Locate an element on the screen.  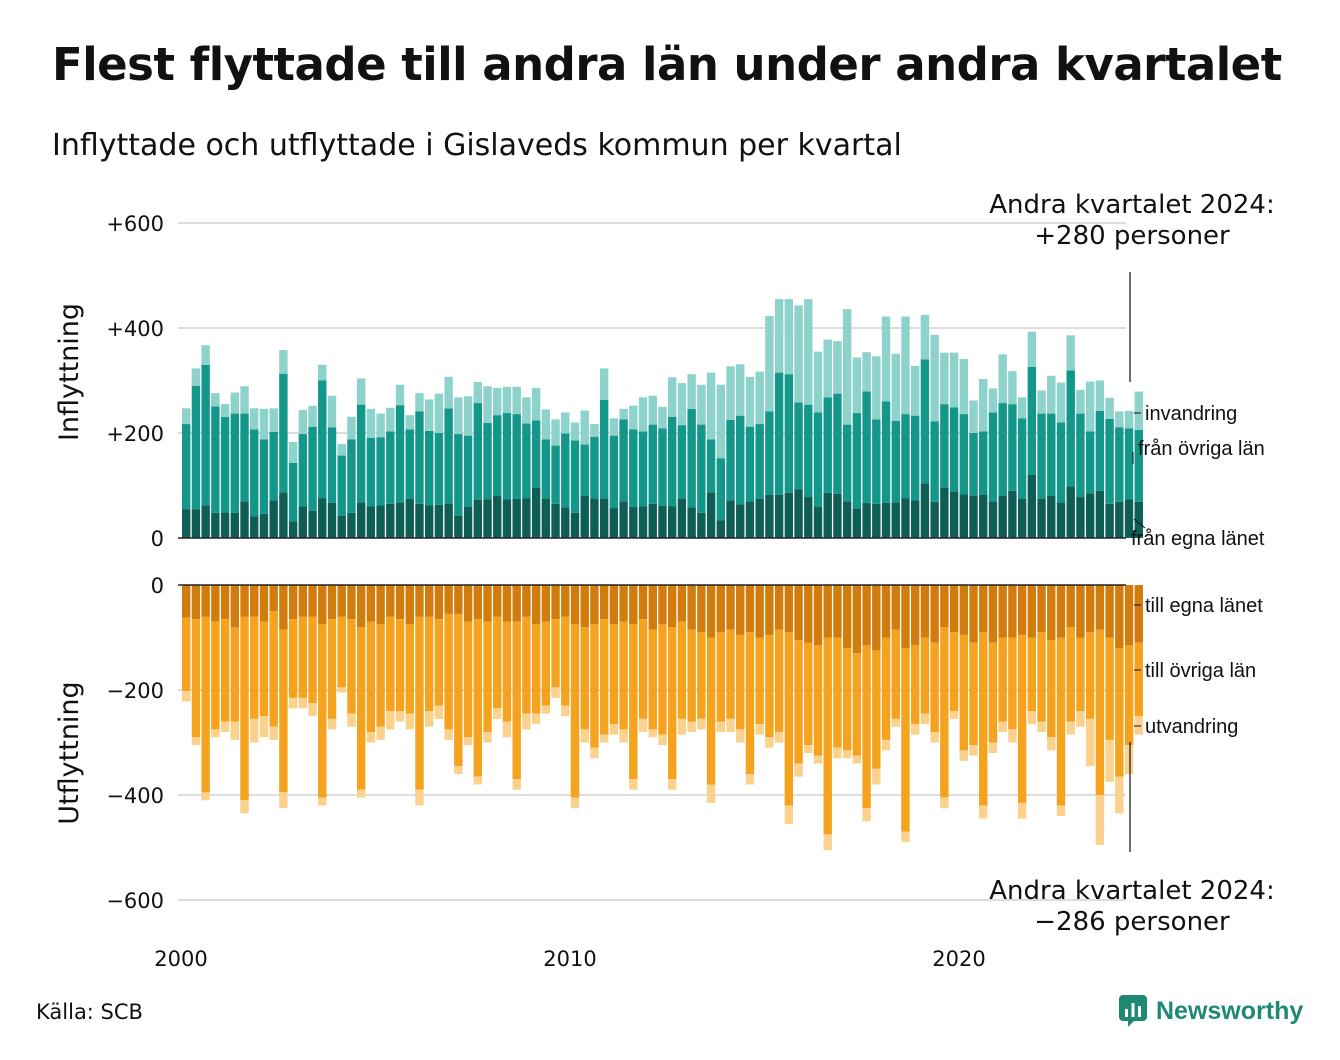
label-utvandring: utvandring is located at coordinates (1191, 727).